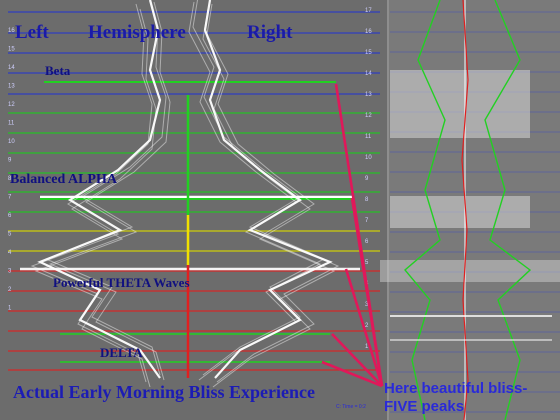 The width and height of the screenshot is (560, 420). Describe the element at coordinates (367, 221) in the screenshot. I see `right-axis-number: 7` at that location.